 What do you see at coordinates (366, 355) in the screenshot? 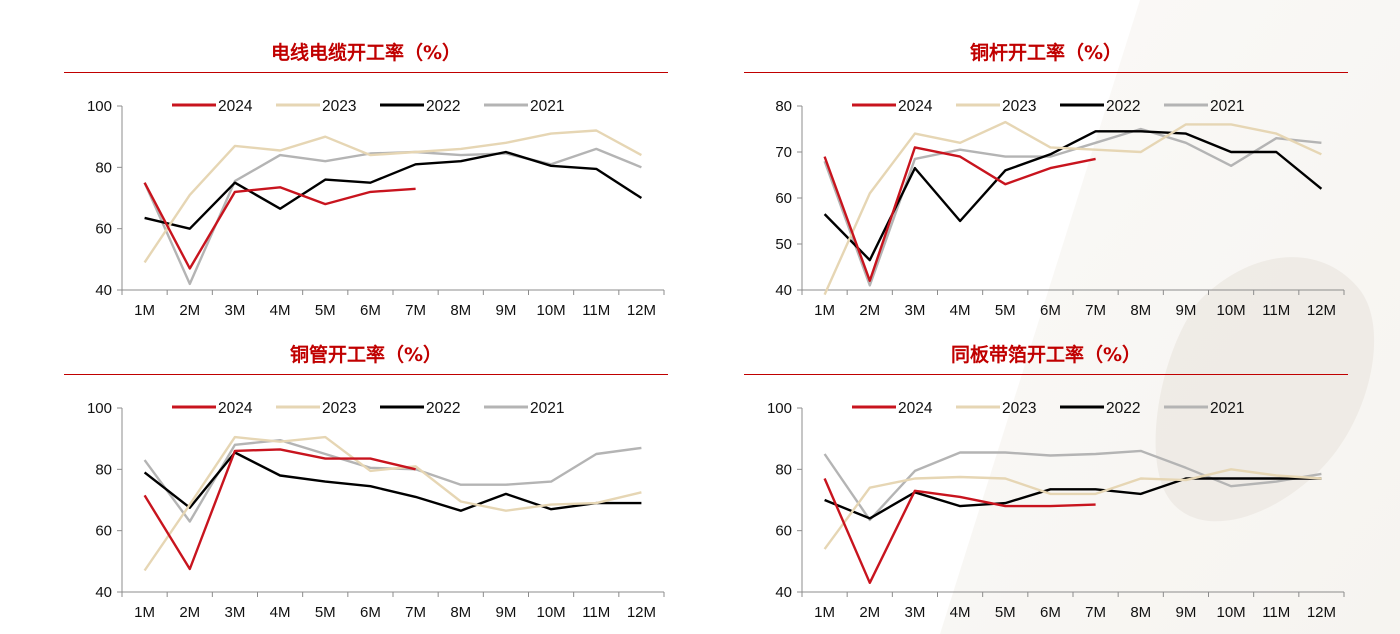
I see `chart-title: 铜管开工率（%）` at bounding box center [366, 355].